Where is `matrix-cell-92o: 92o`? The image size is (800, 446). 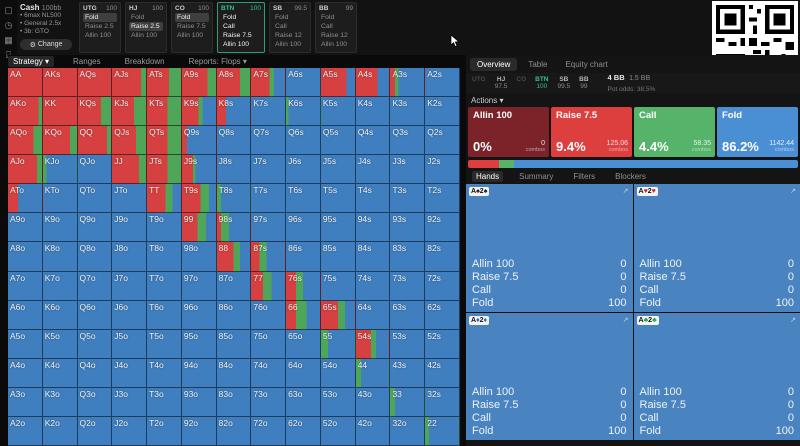 matrix-cell-92o: 92o is located at coordinates (199, 431).